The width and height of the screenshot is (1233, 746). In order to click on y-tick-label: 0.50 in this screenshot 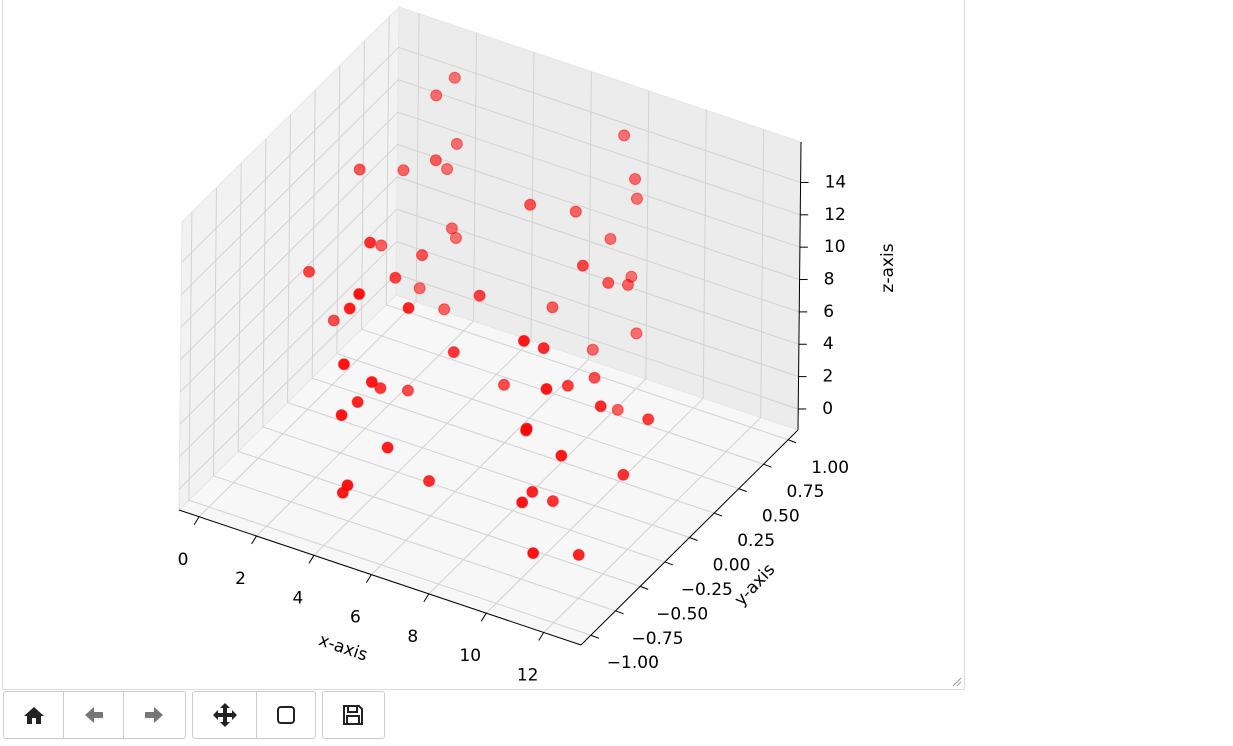, I will do `click(781, 517)`.